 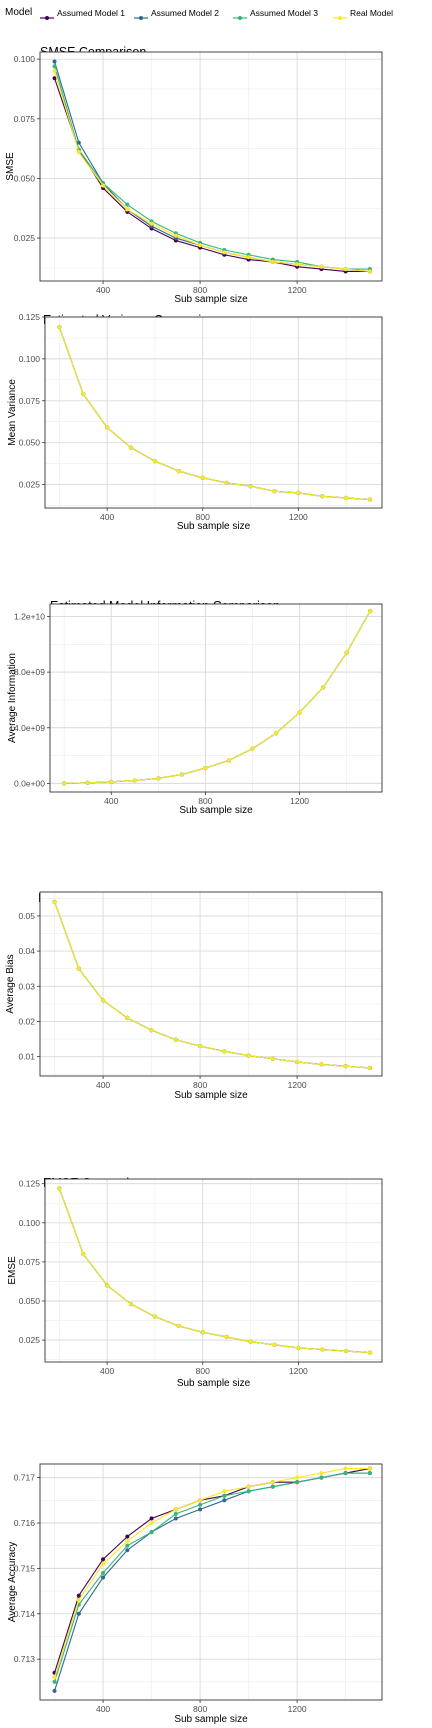 I want to click on y-tick-label: 0.100, so click(x=30, y=359).